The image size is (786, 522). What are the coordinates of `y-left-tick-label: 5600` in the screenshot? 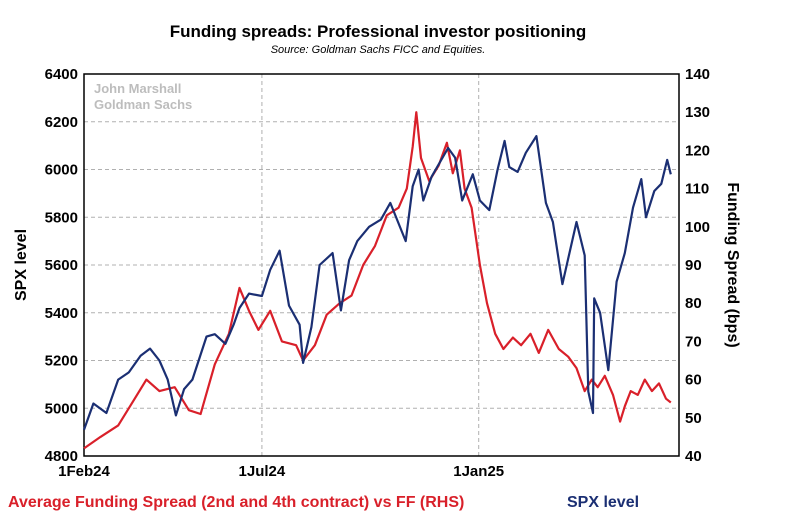 It's located at (61, 265).